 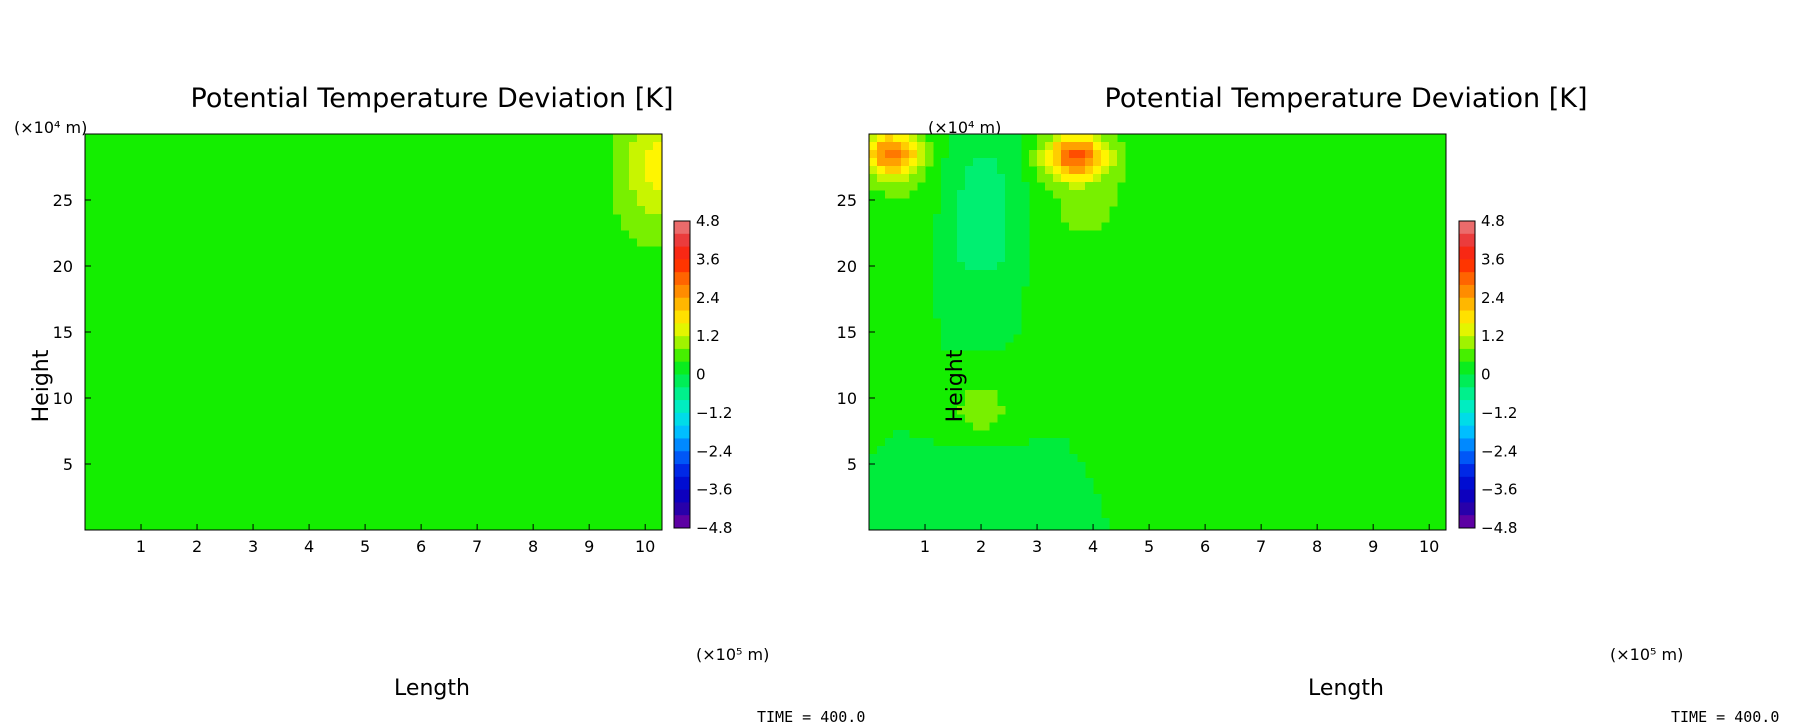 I want to click on x-tick-label: 4, so click(x=309, y=546).